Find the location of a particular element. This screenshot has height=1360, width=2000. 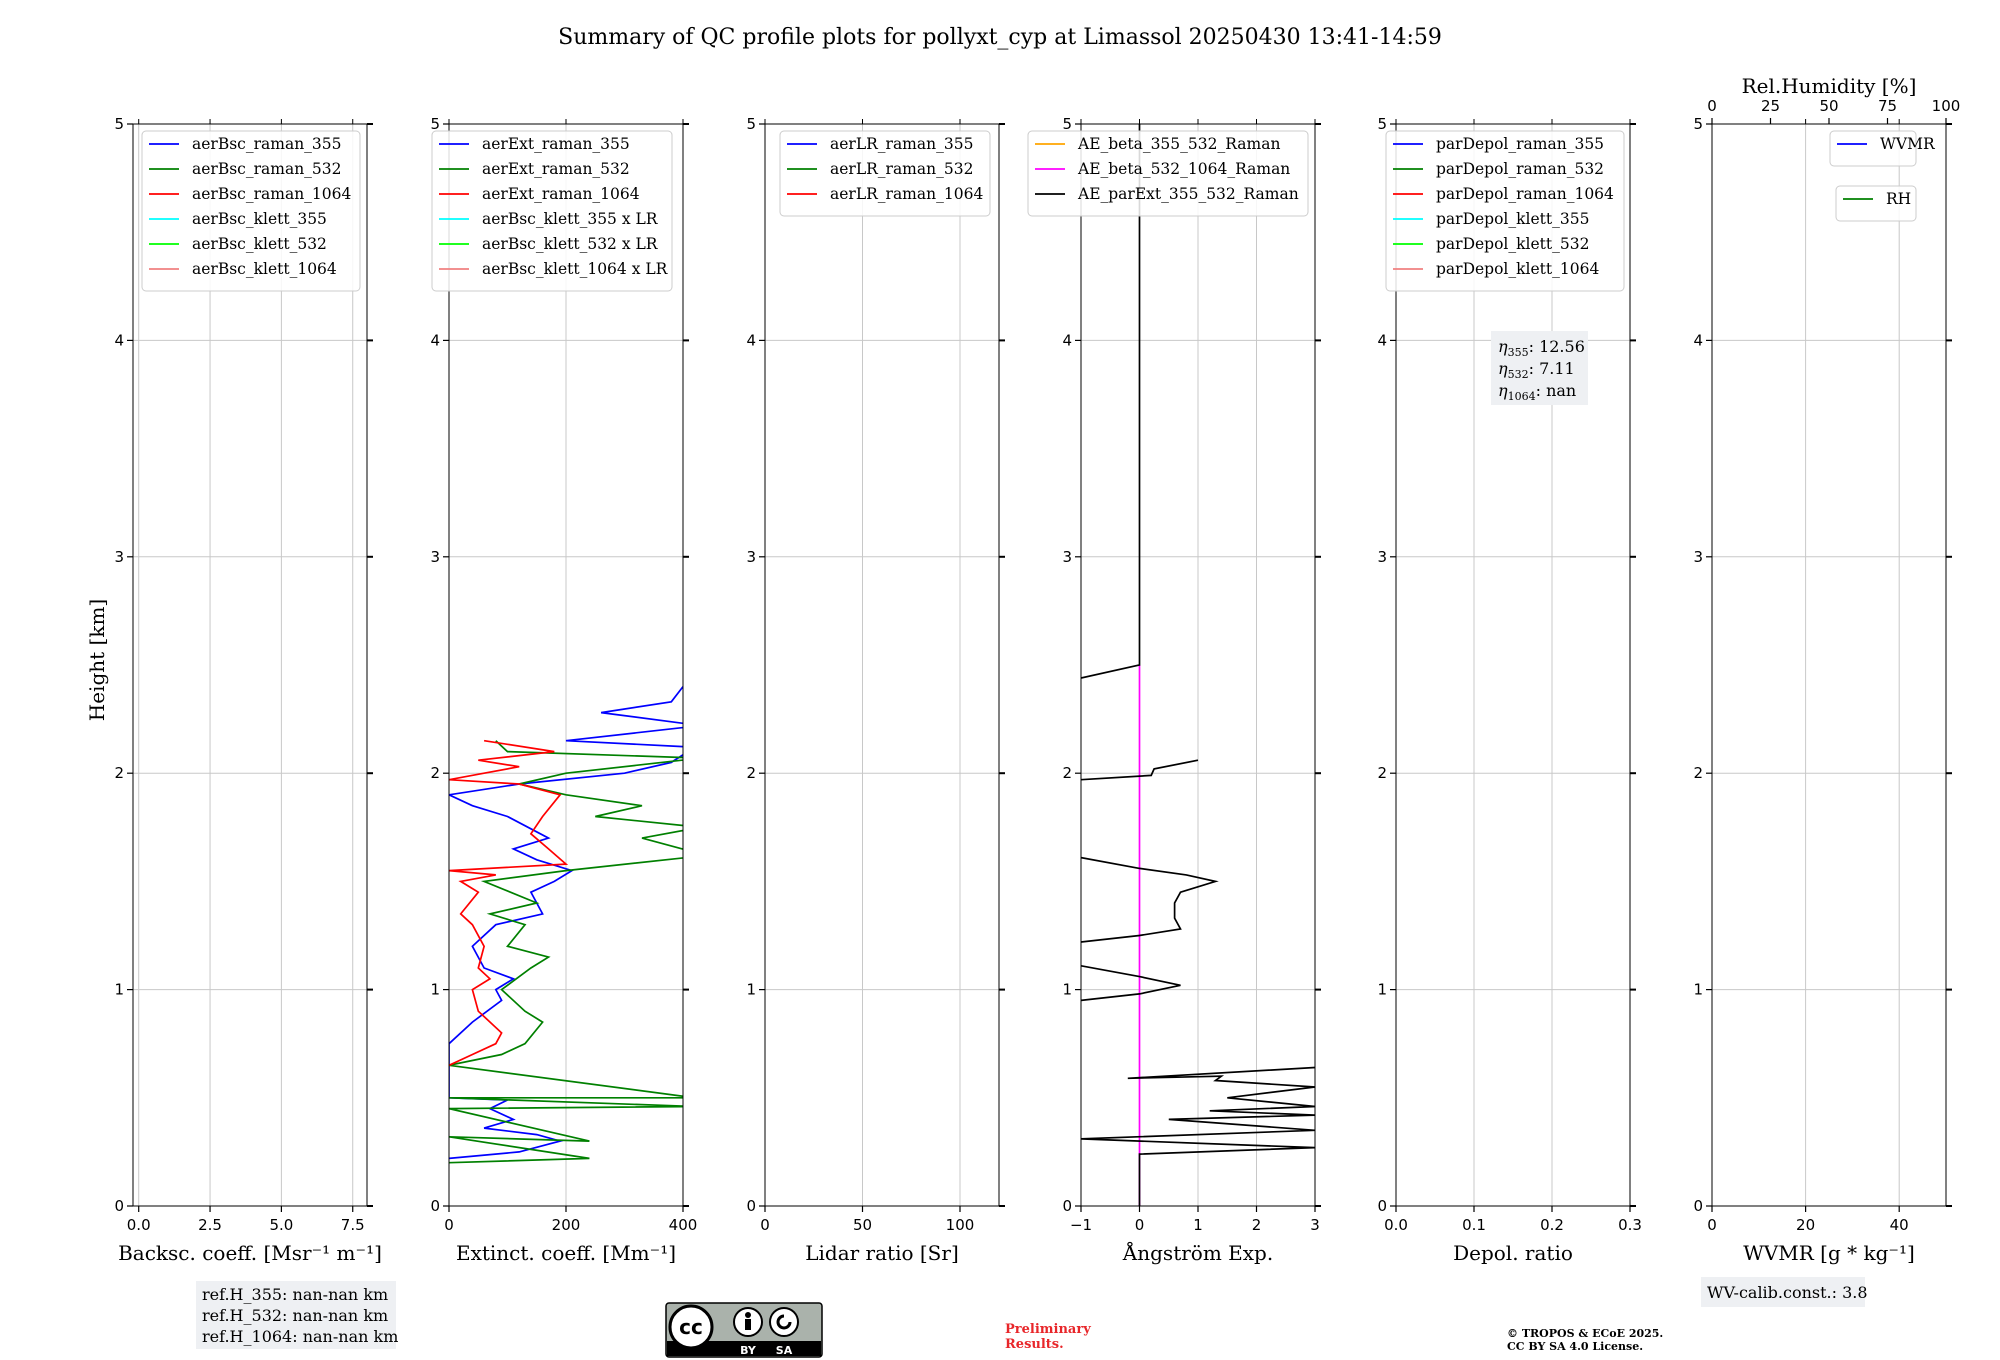

eta-value: η532: 7.11 is located at coordinates (1536, 370).